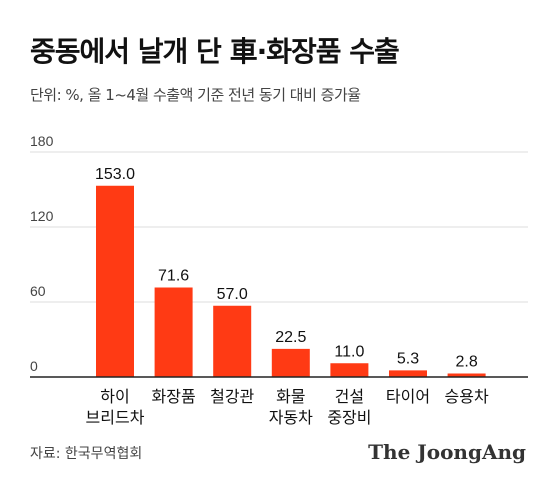 The width and height of the screenshot is (560, 490). I want to click on x-category-label: 승용차, so click(467, 396).